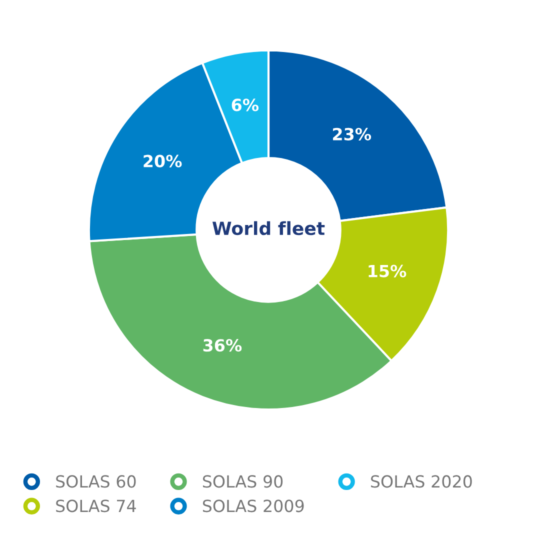 This screenshot has height=541, width=537. Describe the element at coordinates (96, 481) in the screenshot. I see `legend-label: SOLAS 60` at that location.